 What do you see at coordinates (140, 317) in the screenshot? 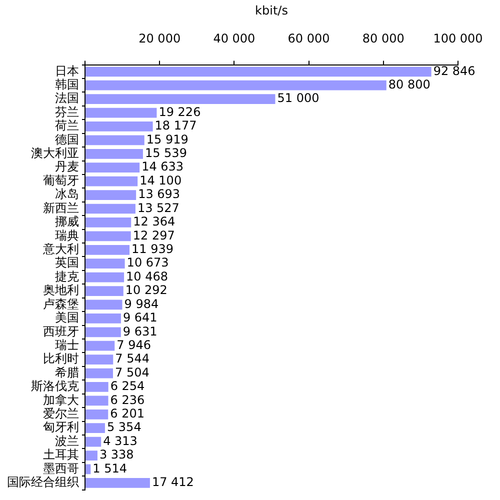
I see `data-label: 9 641` at bounding box center [140, 317].